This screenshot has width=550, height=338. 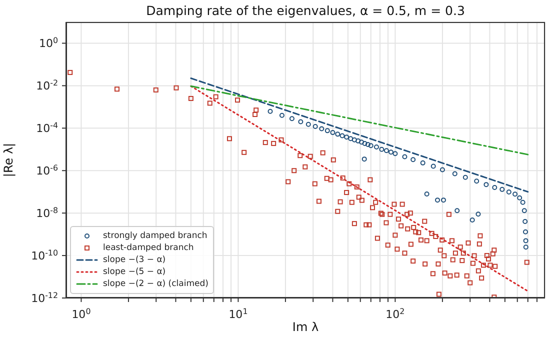 What do you see at coordinates (47, 85) in the screenshot?
I see `y-tick-label: 10$^{-2}$` at bounding box center [47, 85].